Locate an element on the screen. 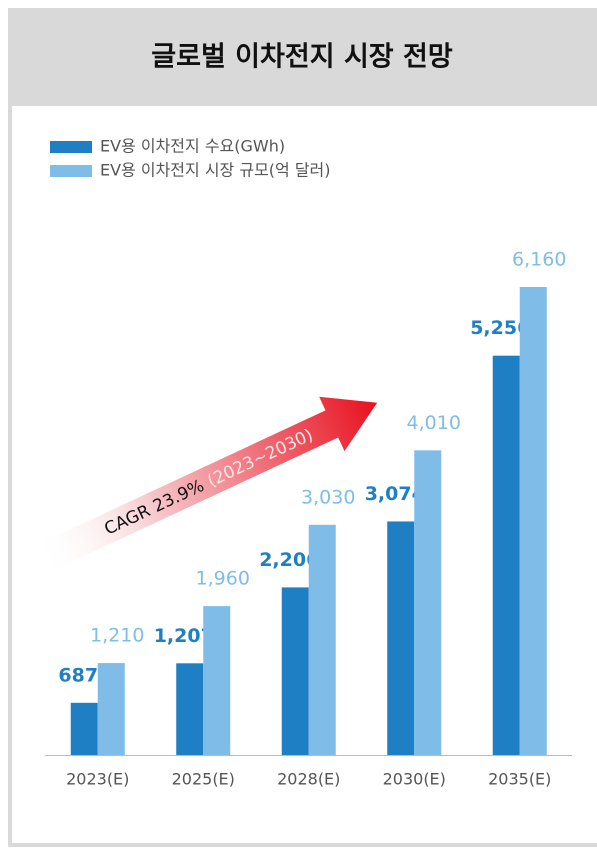 This screenshot has width=597, height=849. data-label: 1,210 is located at coordinates (117, 636).